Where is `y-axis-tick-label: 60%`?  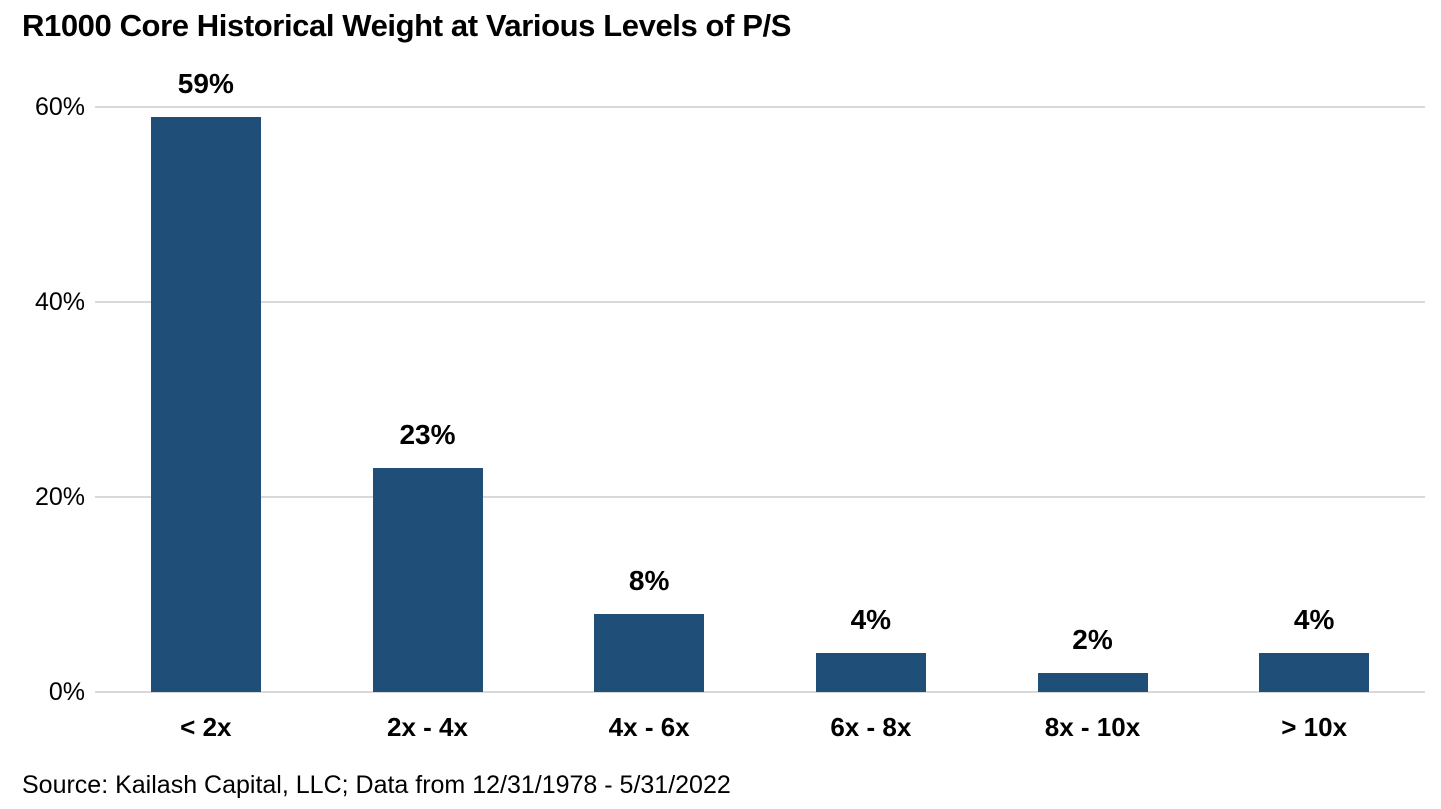
y-axis-tick-label: 60% is located at coordinates (59, 107).